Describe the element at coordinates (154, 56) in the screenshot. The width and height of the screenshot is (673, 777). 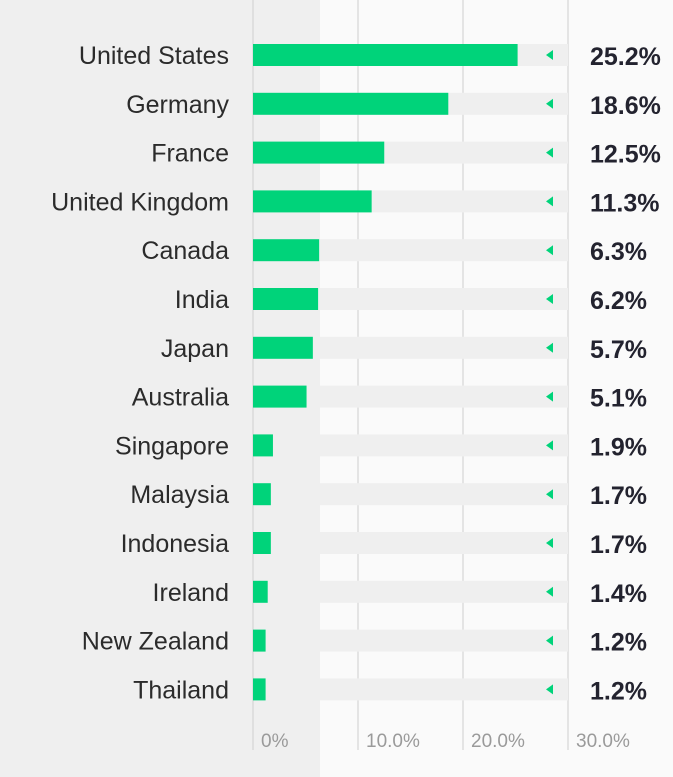
I see `category-label: United States` at that location.